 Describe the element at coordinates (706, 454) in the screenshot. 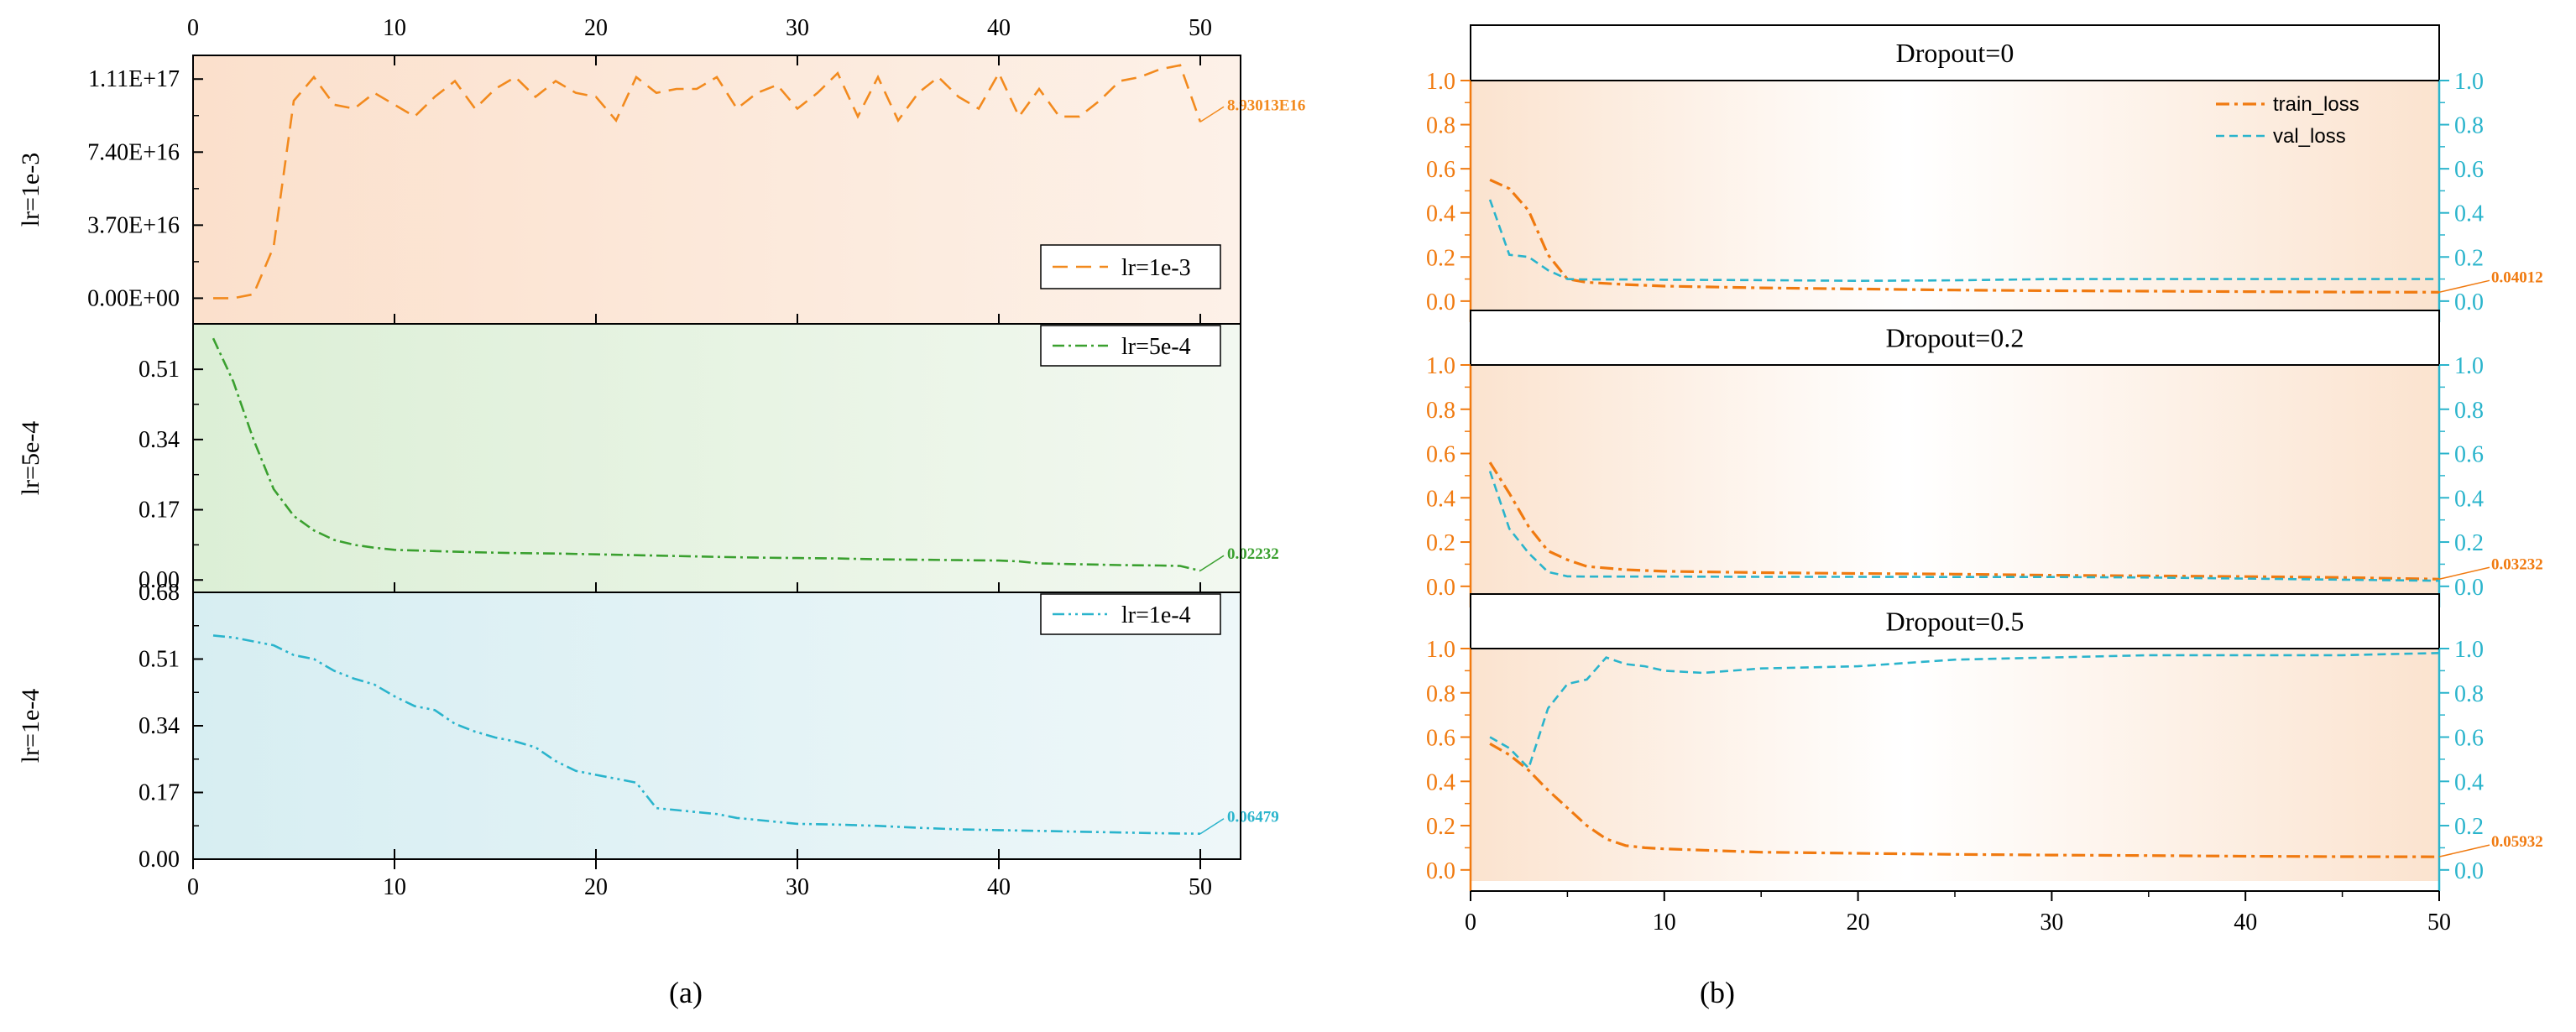

I see `series-line-a2` at that location.